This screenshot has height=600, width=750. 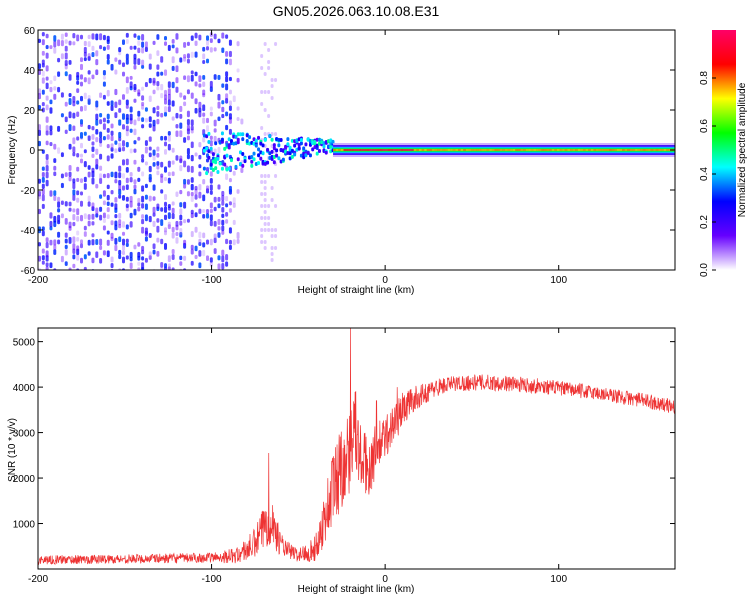 I want to click on colorbar-tick-label: 0.2, so click(x=704, y=222).